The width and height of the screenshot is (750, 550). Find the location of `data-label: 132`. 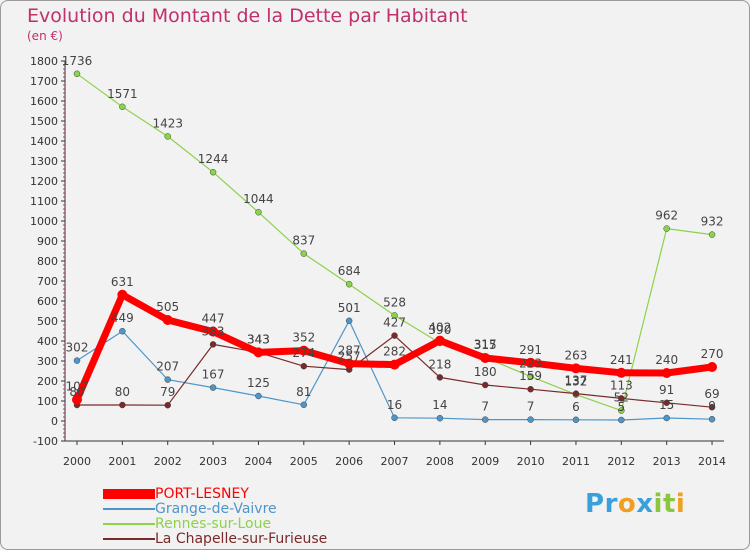

data-label: 132 is located at coordinates (576, 382).